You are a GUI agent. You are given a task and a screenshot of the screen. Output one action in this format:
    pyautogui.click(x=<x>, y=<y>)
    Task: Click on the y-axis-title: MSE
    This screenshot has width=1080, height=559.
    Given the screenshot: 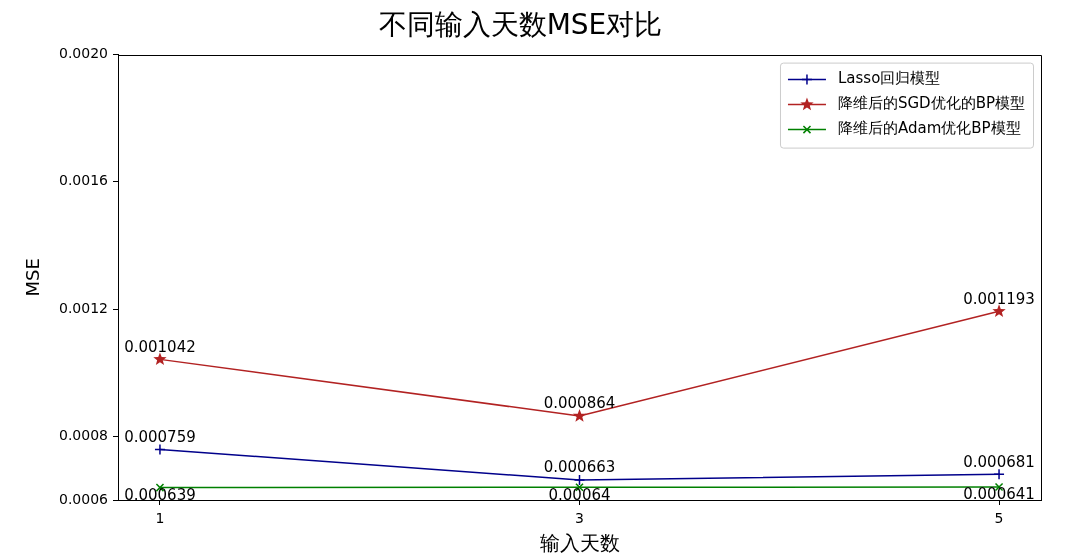 What is the action you would take?
    pyautogui.click(x=33, y=277)
    